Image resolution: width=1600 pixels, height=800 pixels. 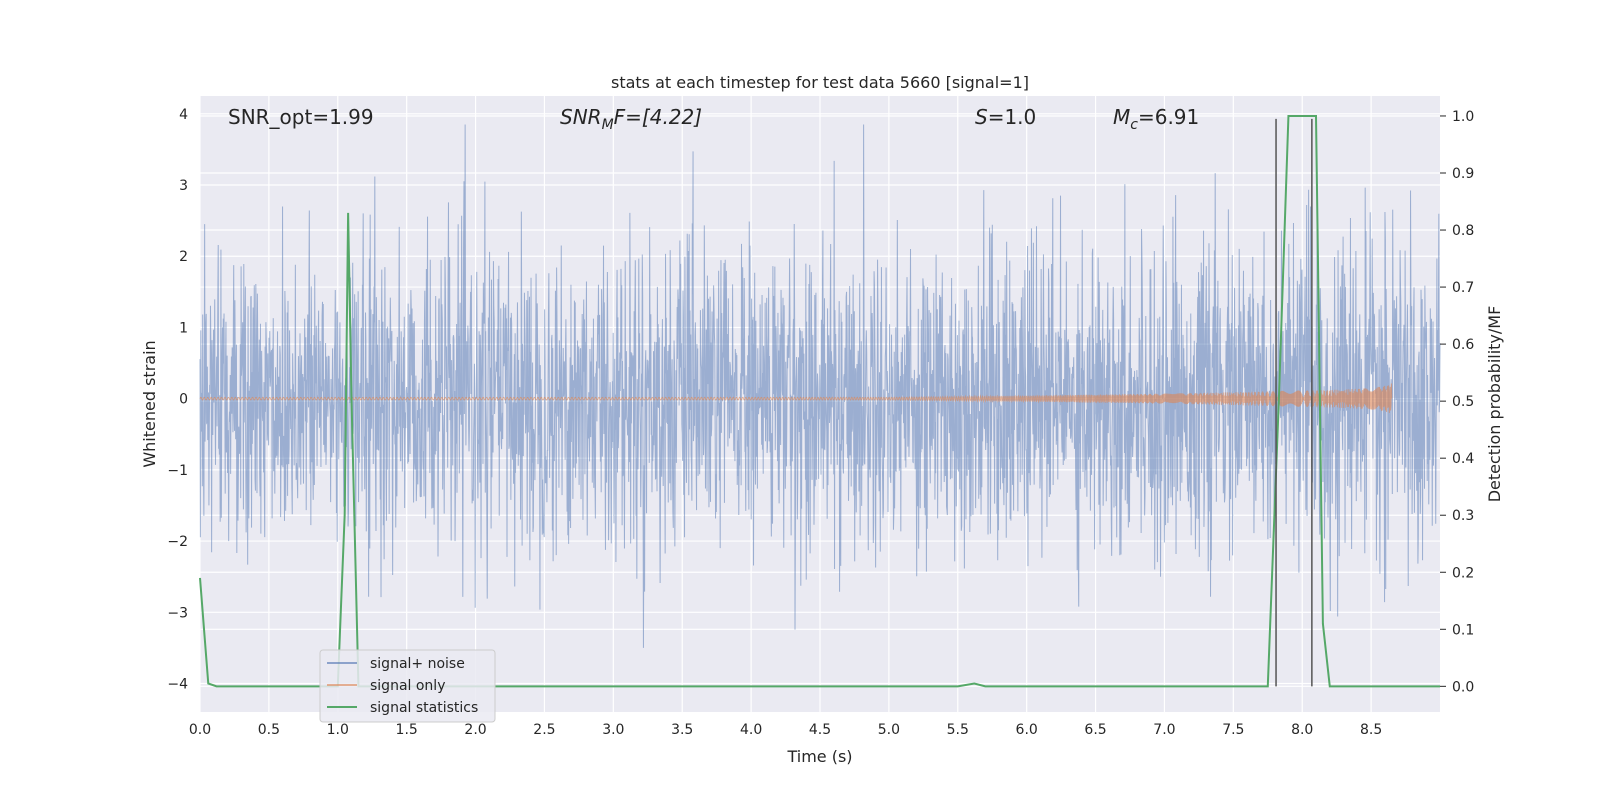 I want to click on x-tick-label: 3.0, so click(x=613, y=730).